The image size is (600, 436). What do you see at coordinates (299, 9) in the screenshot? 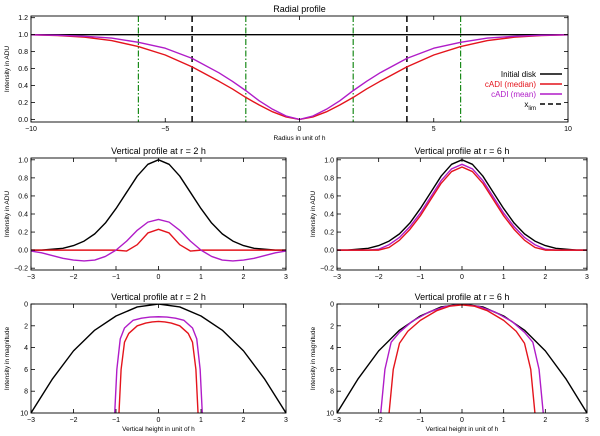
I see `panel-title: Radial profile` at bounding box center [299, 9].